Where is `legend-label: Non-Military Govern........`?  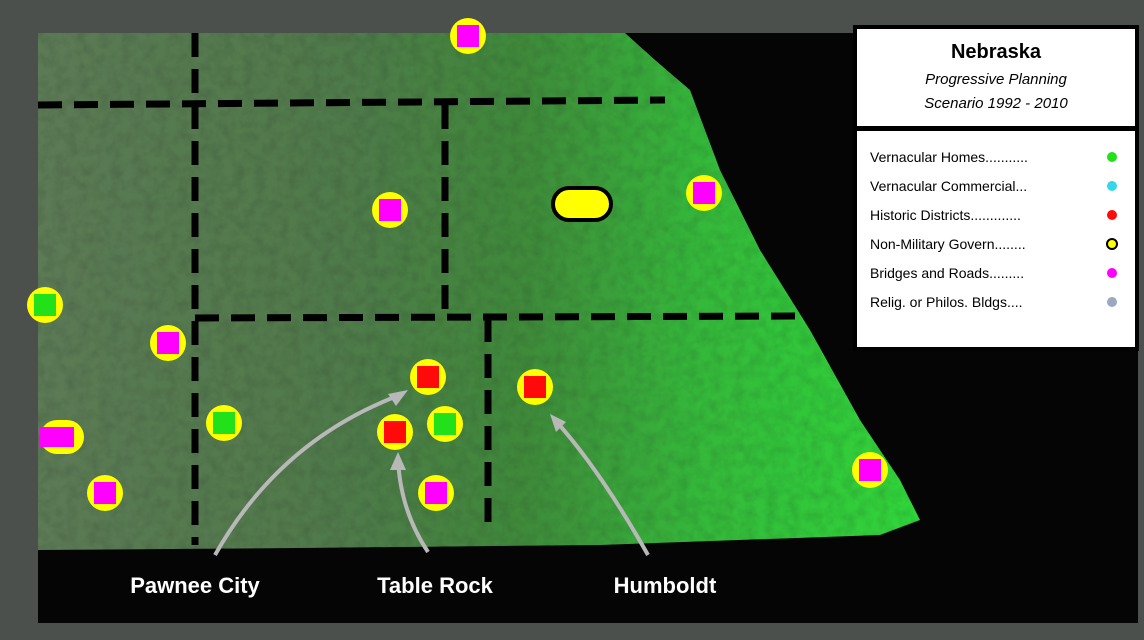
legend-label: Non-Military Govern........ is located at coordinates (948, 244).